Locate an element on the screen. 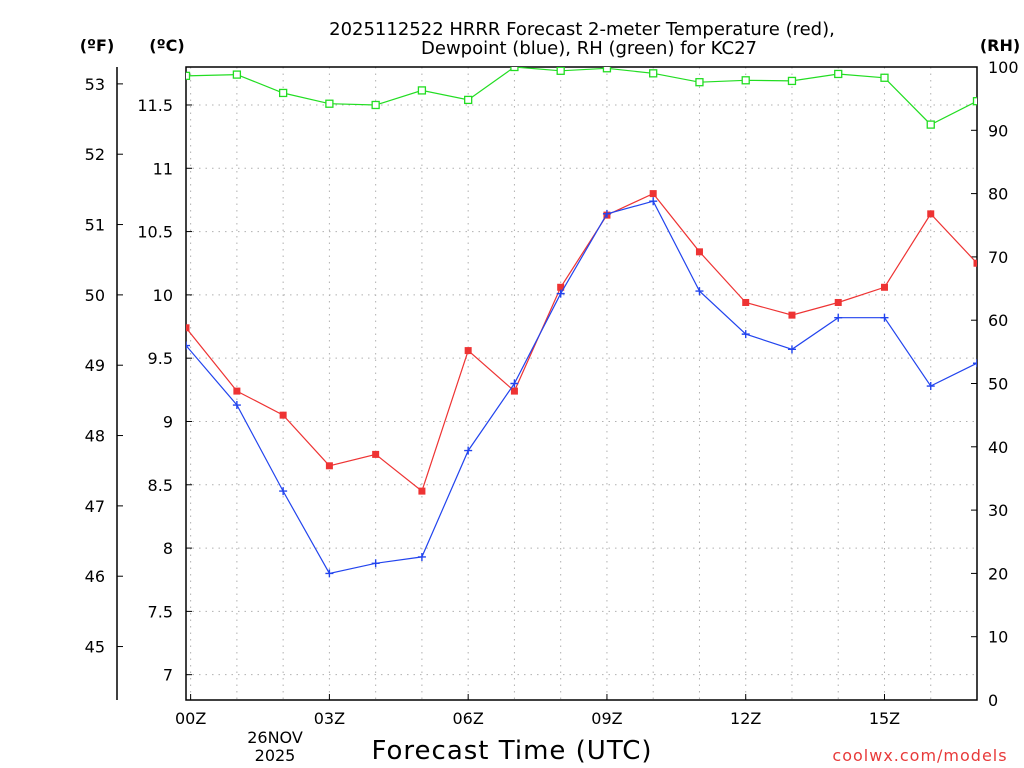  x-tick-label: 09Z is located at coordinates (606, 718).